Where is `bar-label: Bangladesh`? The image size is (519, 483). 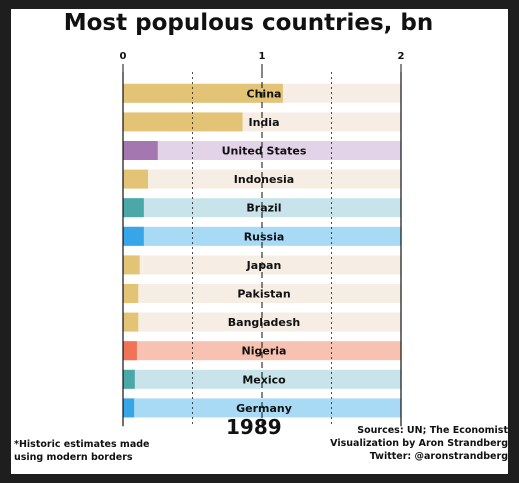 bar-label: Bangladesh is located at coordinates (264, 322).